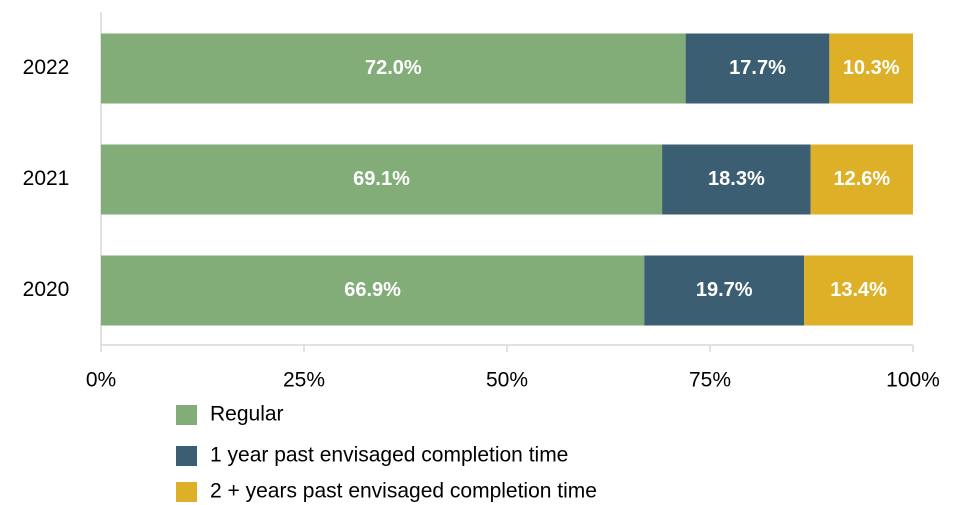 This screenshot has height=505, width=956. I want to click on data-label: 17.7%, so click(757, 68).